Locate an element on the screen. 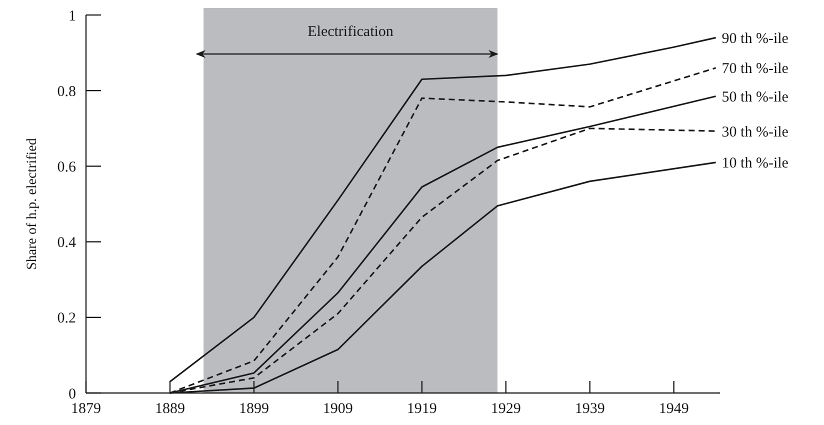 This screenshot has height=425, width=824. series-label: 50 th %-ile is located at coordinates (755, 98).